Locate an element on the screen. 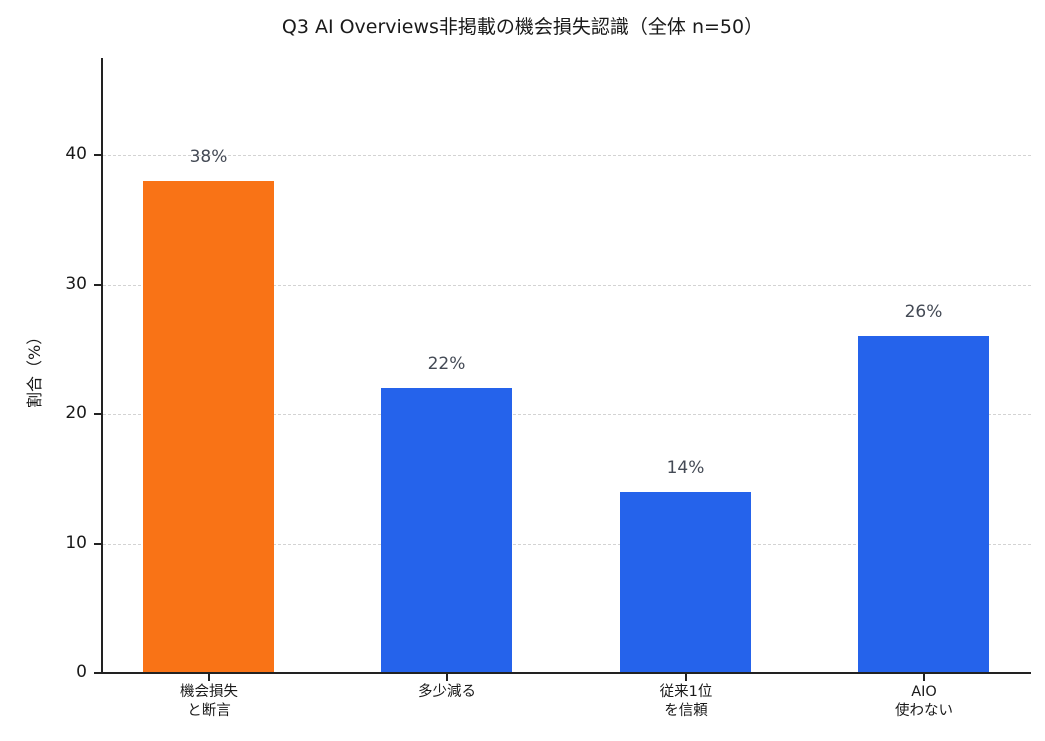 This screenshot has height=741, width=1045. x-axis-line is located at coordinates (566, 673).